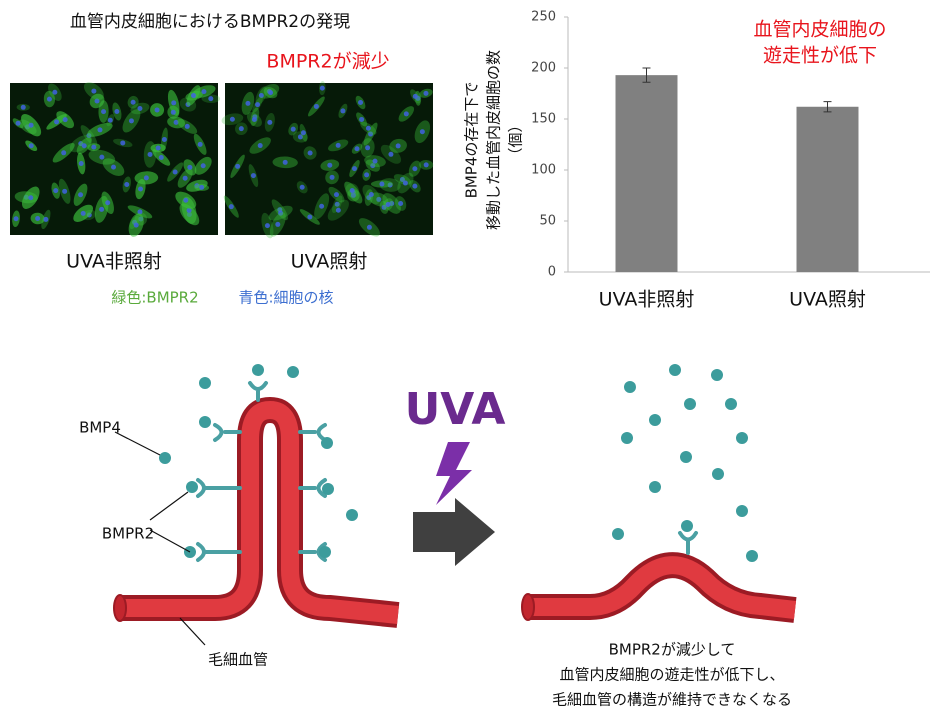 Image resolution: width=940 pixels, height=726 pixels. I want to click on receptor-label: BMPR2, so click(128, 534).